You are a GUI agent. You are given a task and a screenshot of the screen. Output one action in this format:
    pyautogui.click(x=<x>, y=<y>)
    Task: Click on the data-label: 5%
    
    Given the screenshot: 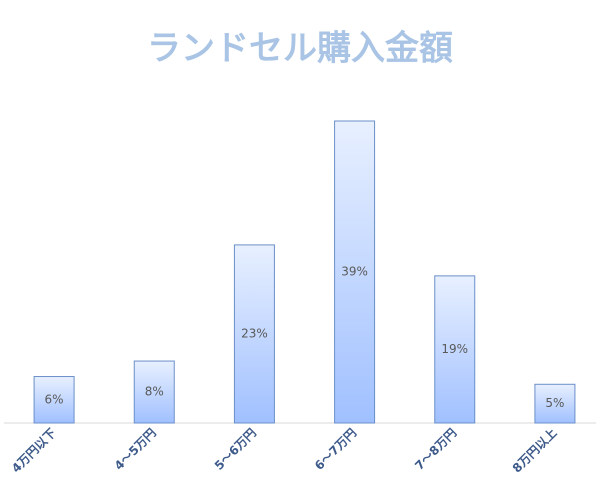 What is the action you would take?
    pyautogui.click(x=554, y=403)
    